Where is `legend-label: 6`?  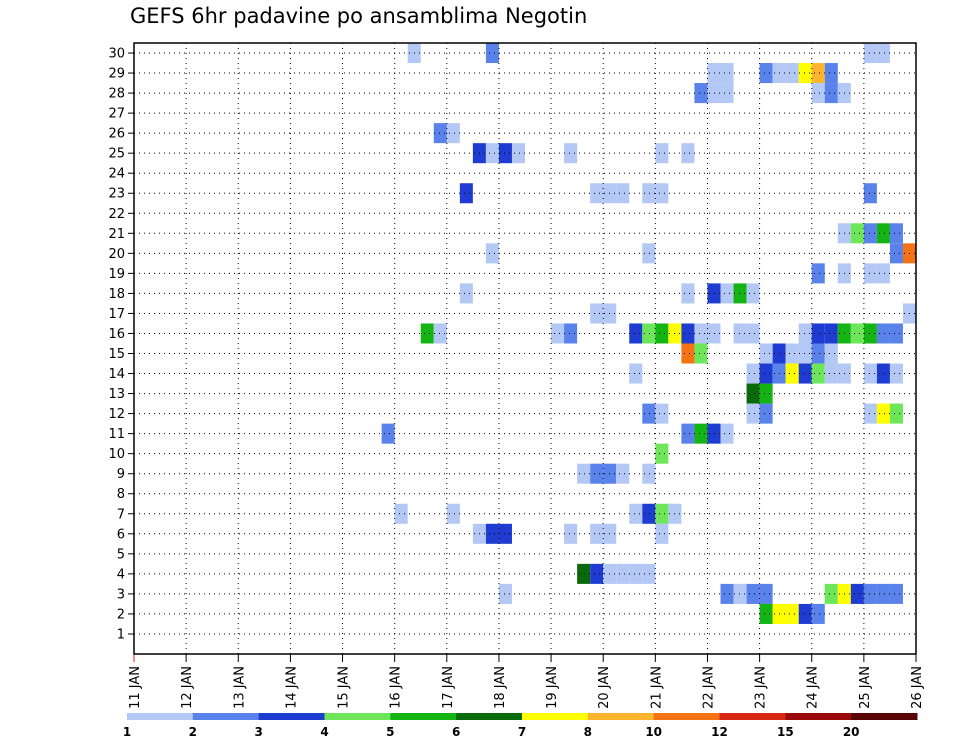
legend-label: 6 is located at coordinates (456, 732).